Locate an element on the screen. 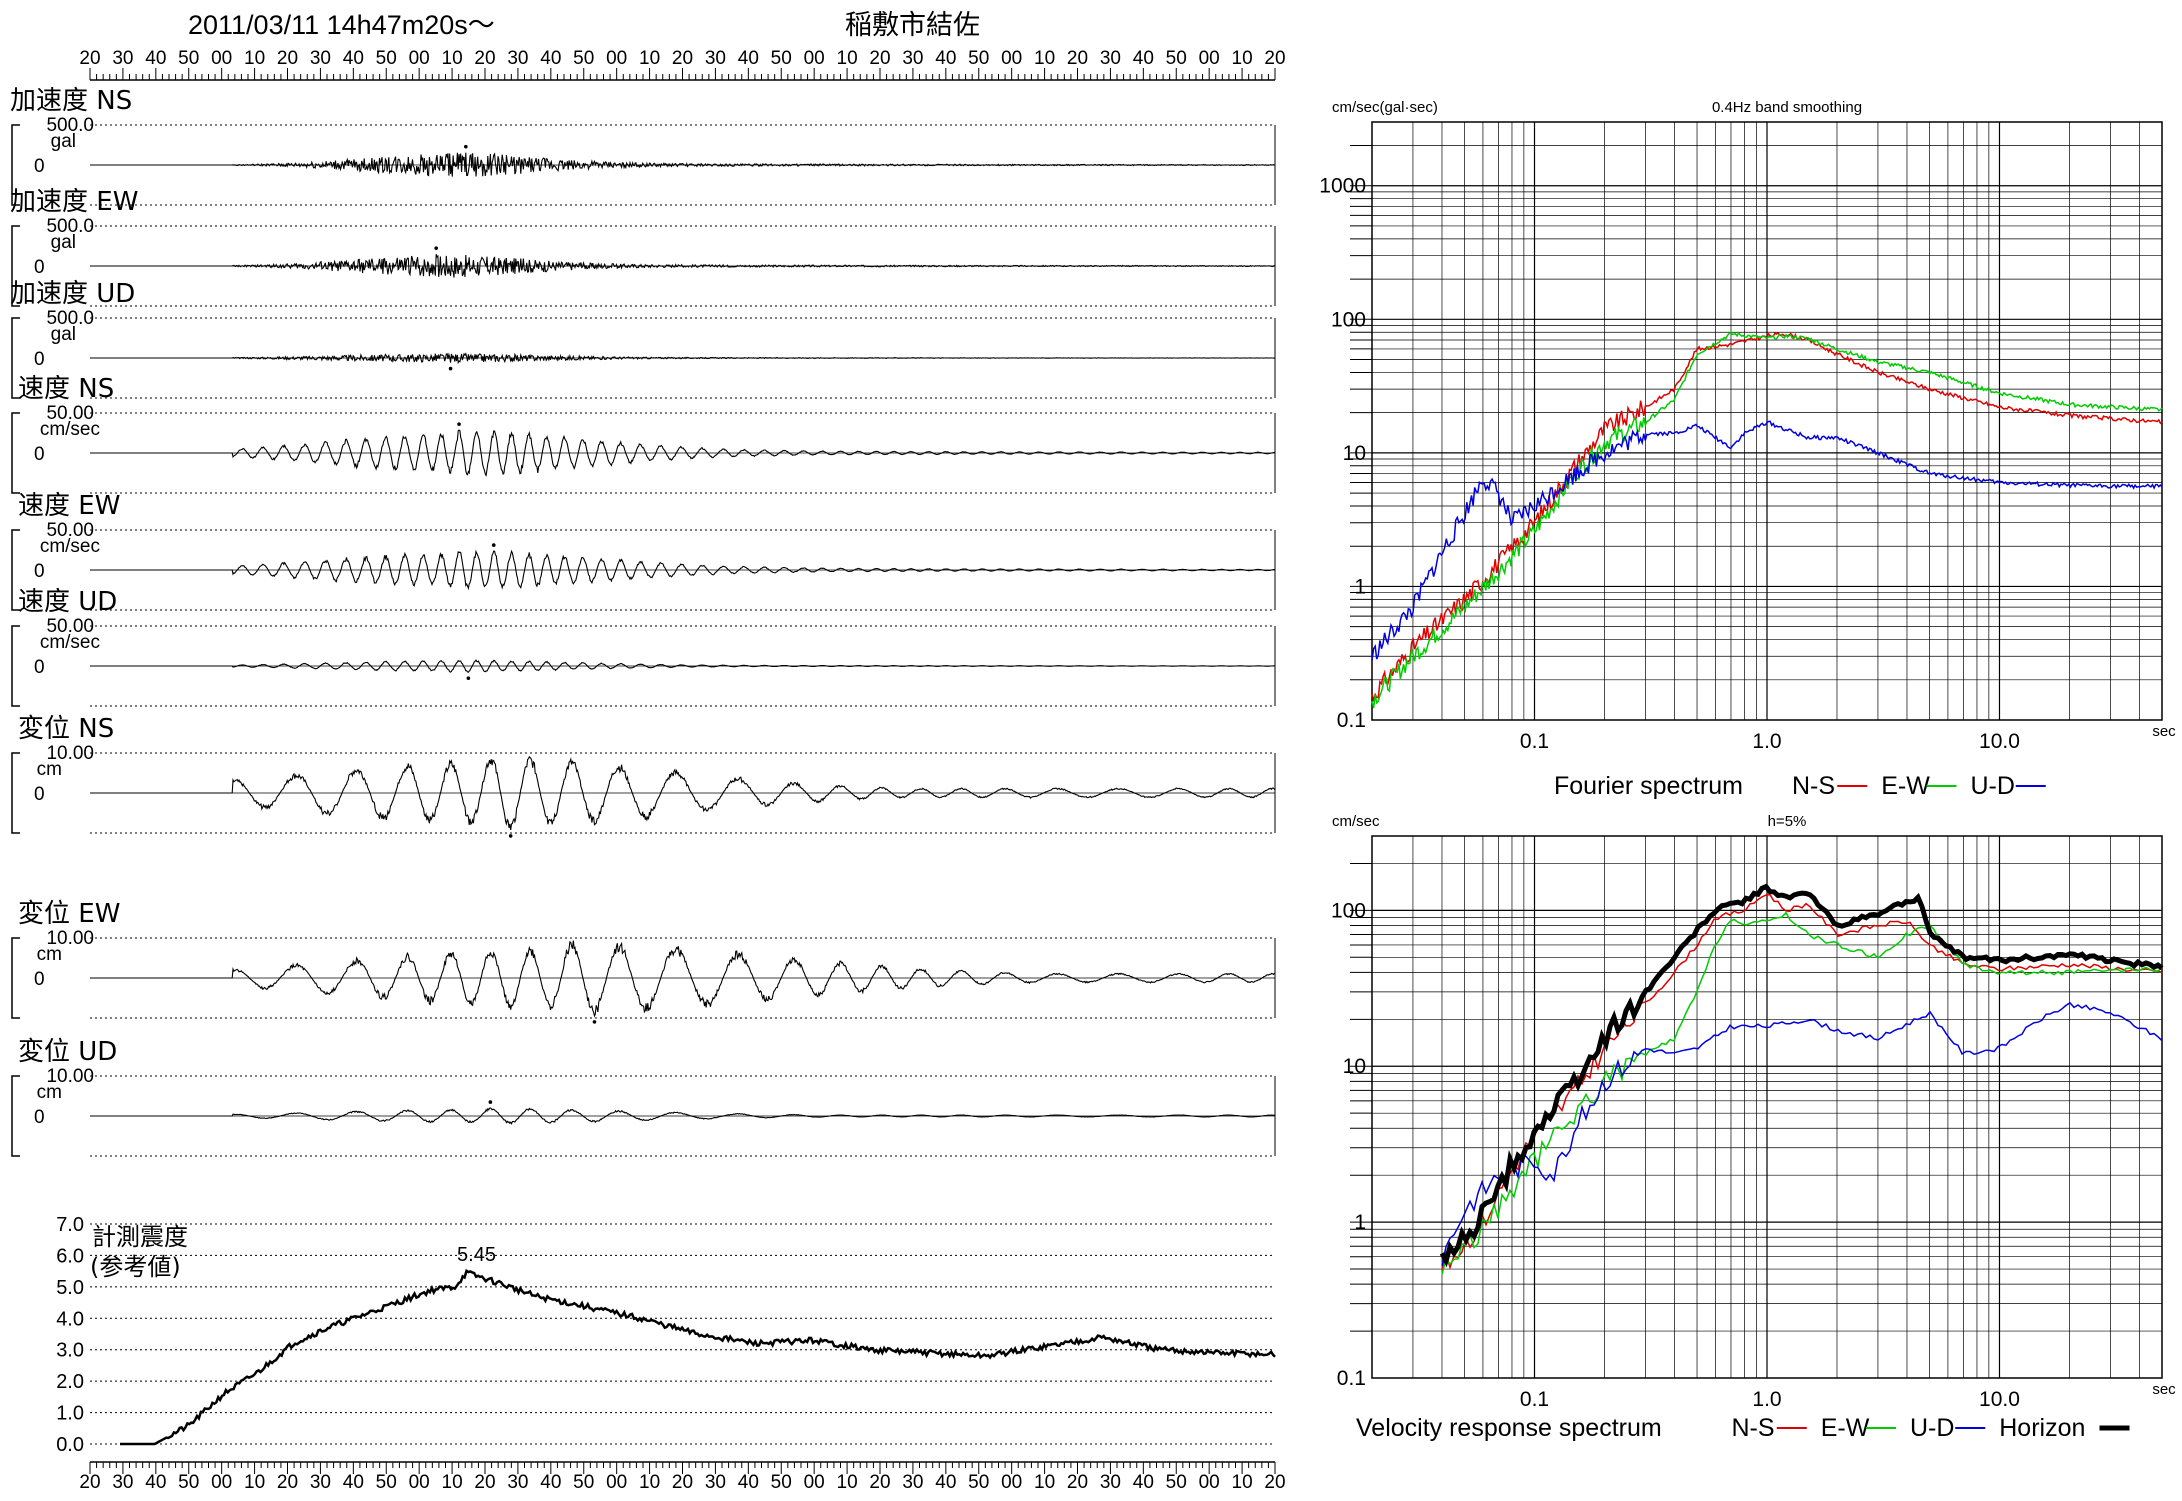 This screenshot has height=1501, width=2182. spectrum-xlabel: sec is located at coordinates (2164, 731).